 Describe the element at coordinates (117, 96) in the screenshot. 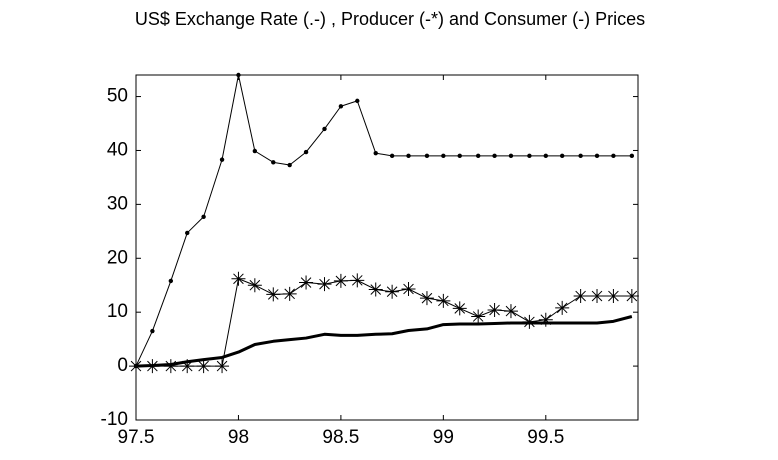

I see `y-tick-label: 50` at that location.